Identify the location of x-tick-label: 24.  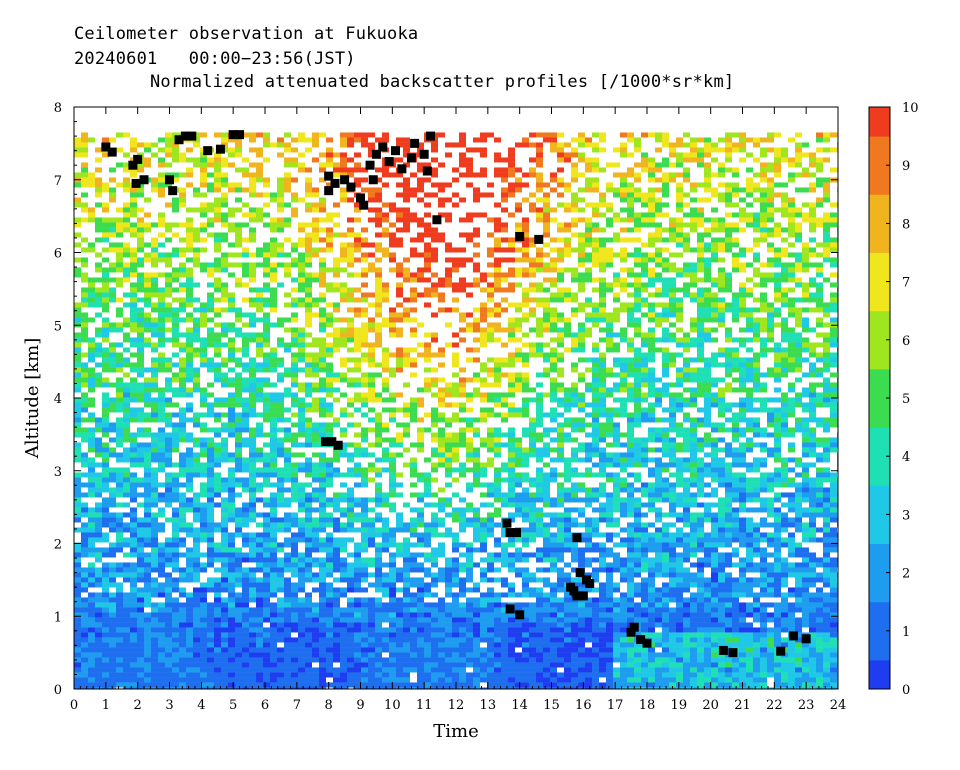
(838, 705).